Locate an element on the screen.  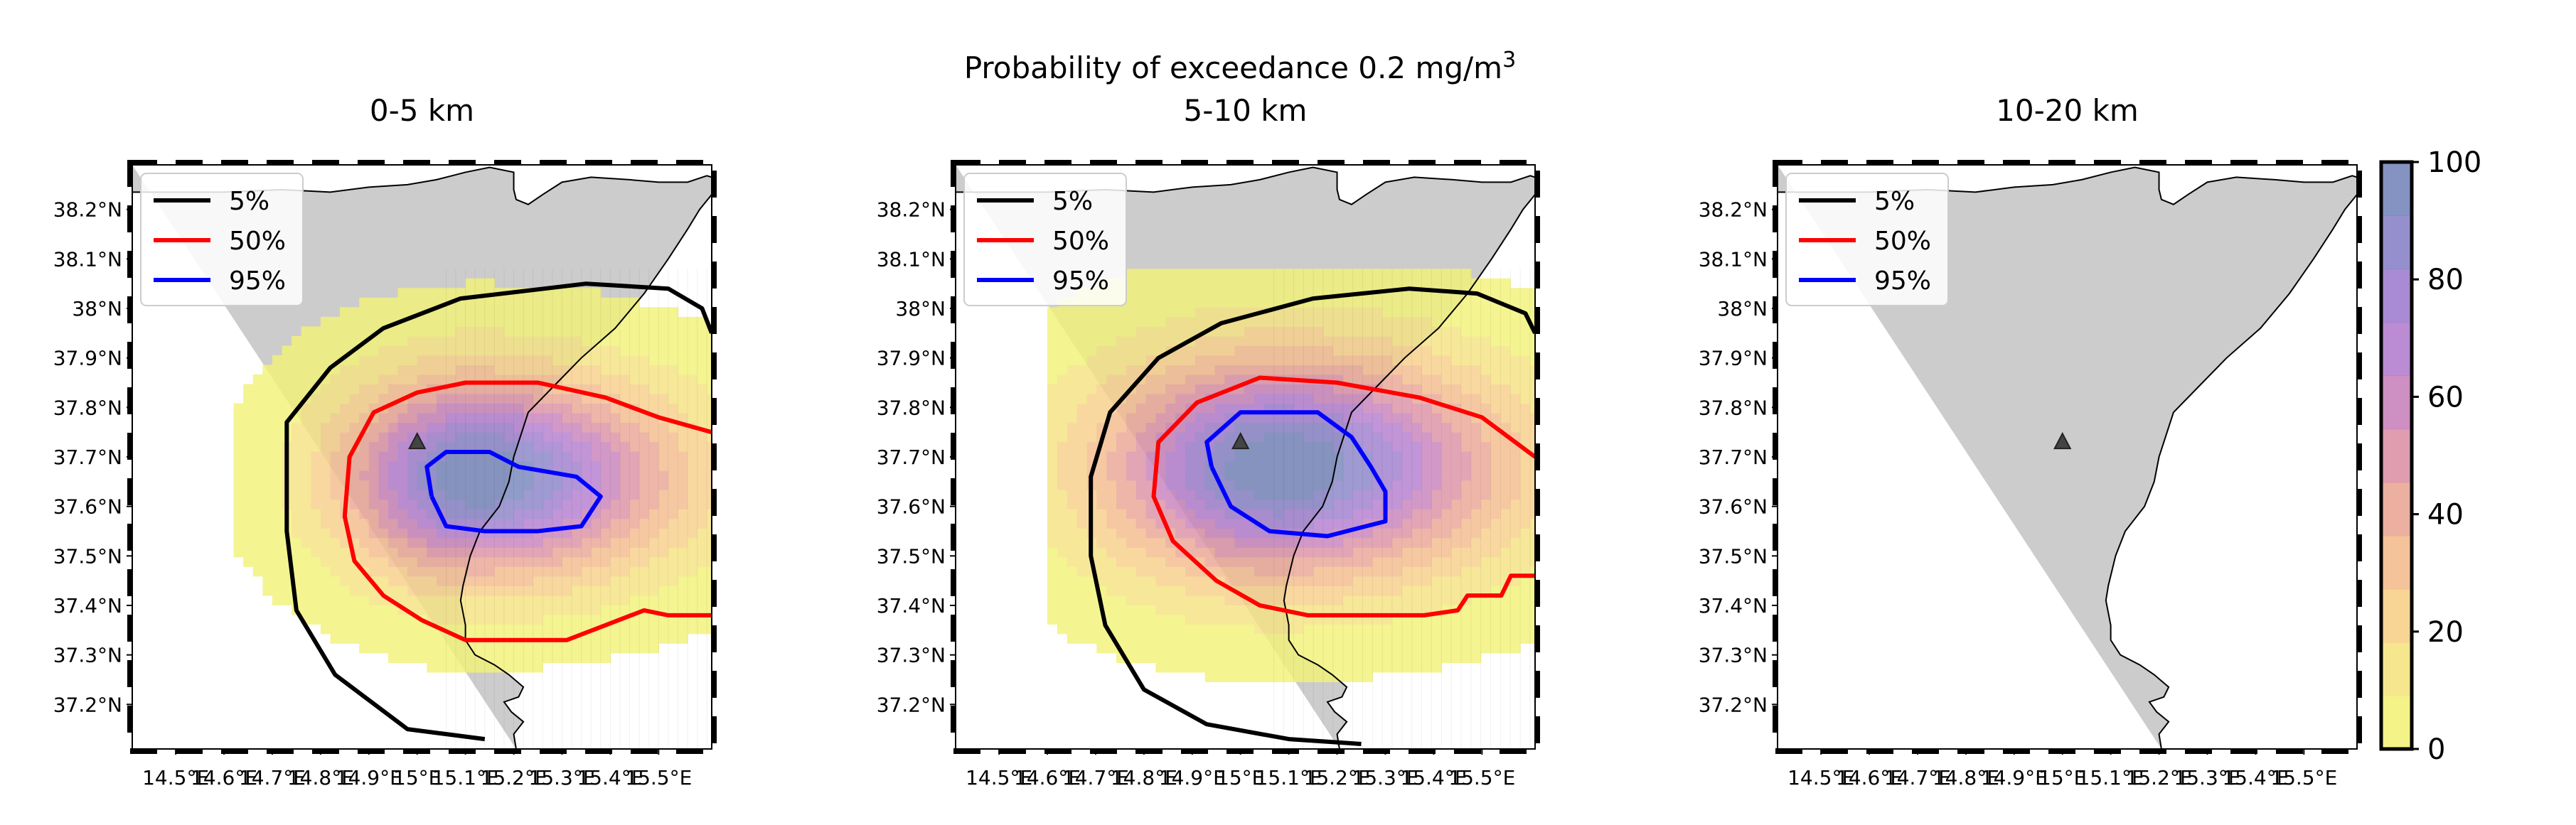
panel-title: 5-10 km is located at coordinates (1246, 110).